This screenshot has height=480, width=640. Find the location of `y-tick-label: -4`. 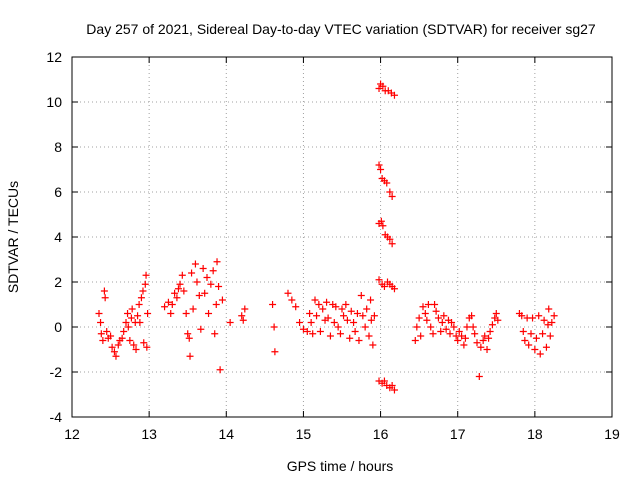

y-tick-label: -4 is located at coordinates (56, 417).